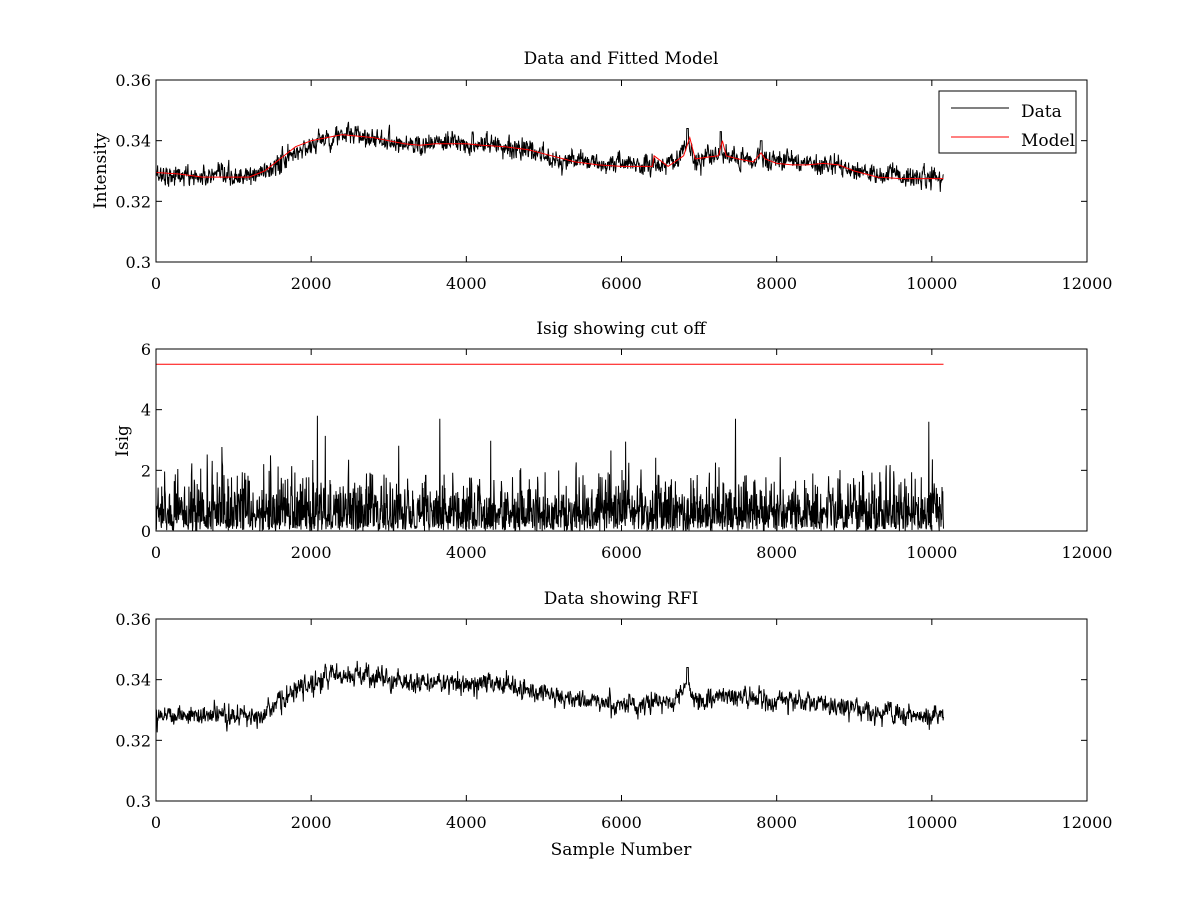 This screenshot has width=1200, height=900. What do you see at coordinates (146, 349) in the screenshot?
I see `y-tick-label: 6` at bounding box center [146, 349].